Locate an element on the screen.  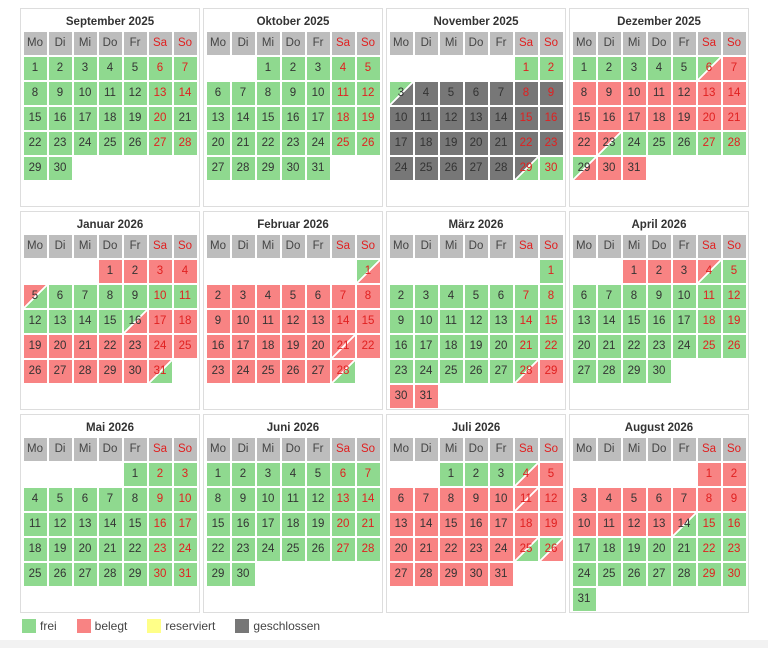
day-cell: 6 is located at coordinates (476, 93).